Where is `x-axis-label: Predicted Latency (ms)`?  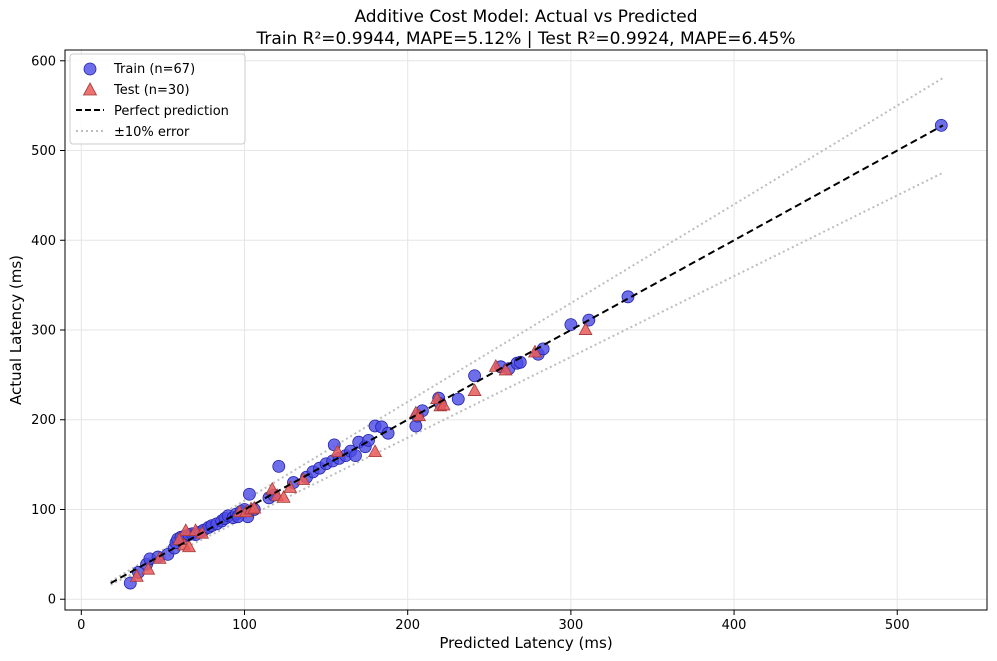 x-axis-label: Predicted Latency (ms) is located at coordinates (525, 643).